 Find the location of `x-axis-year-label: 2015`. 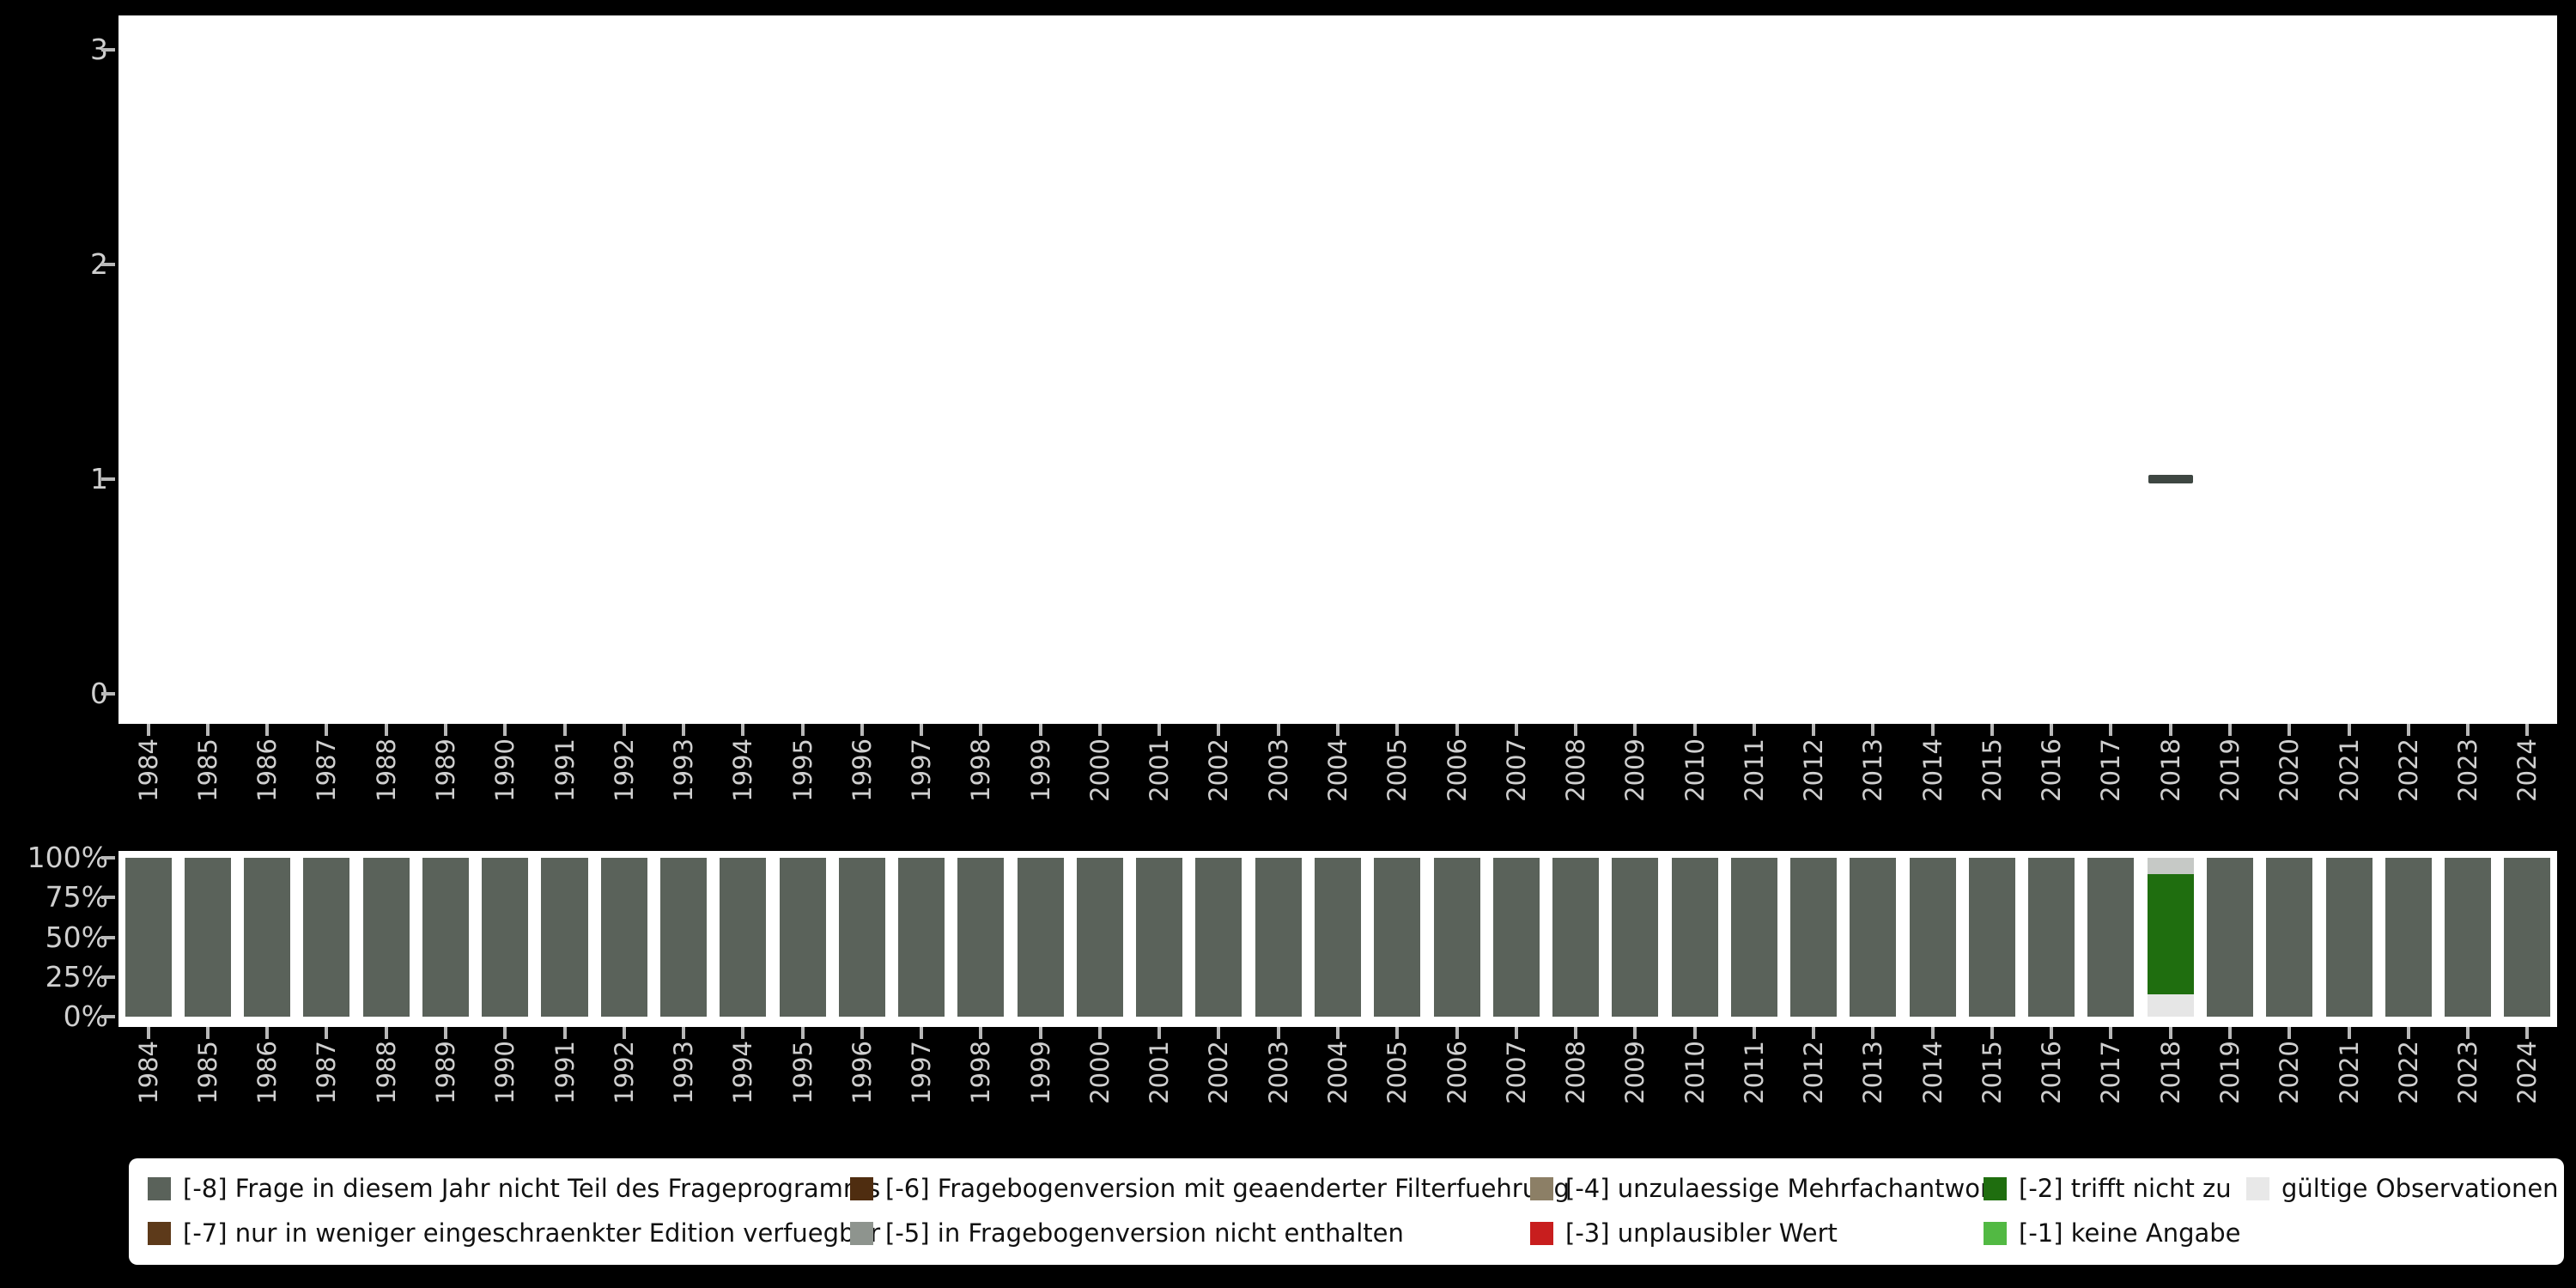

x-axis-year-label: 2015 is located at coordinates (1992, 770).